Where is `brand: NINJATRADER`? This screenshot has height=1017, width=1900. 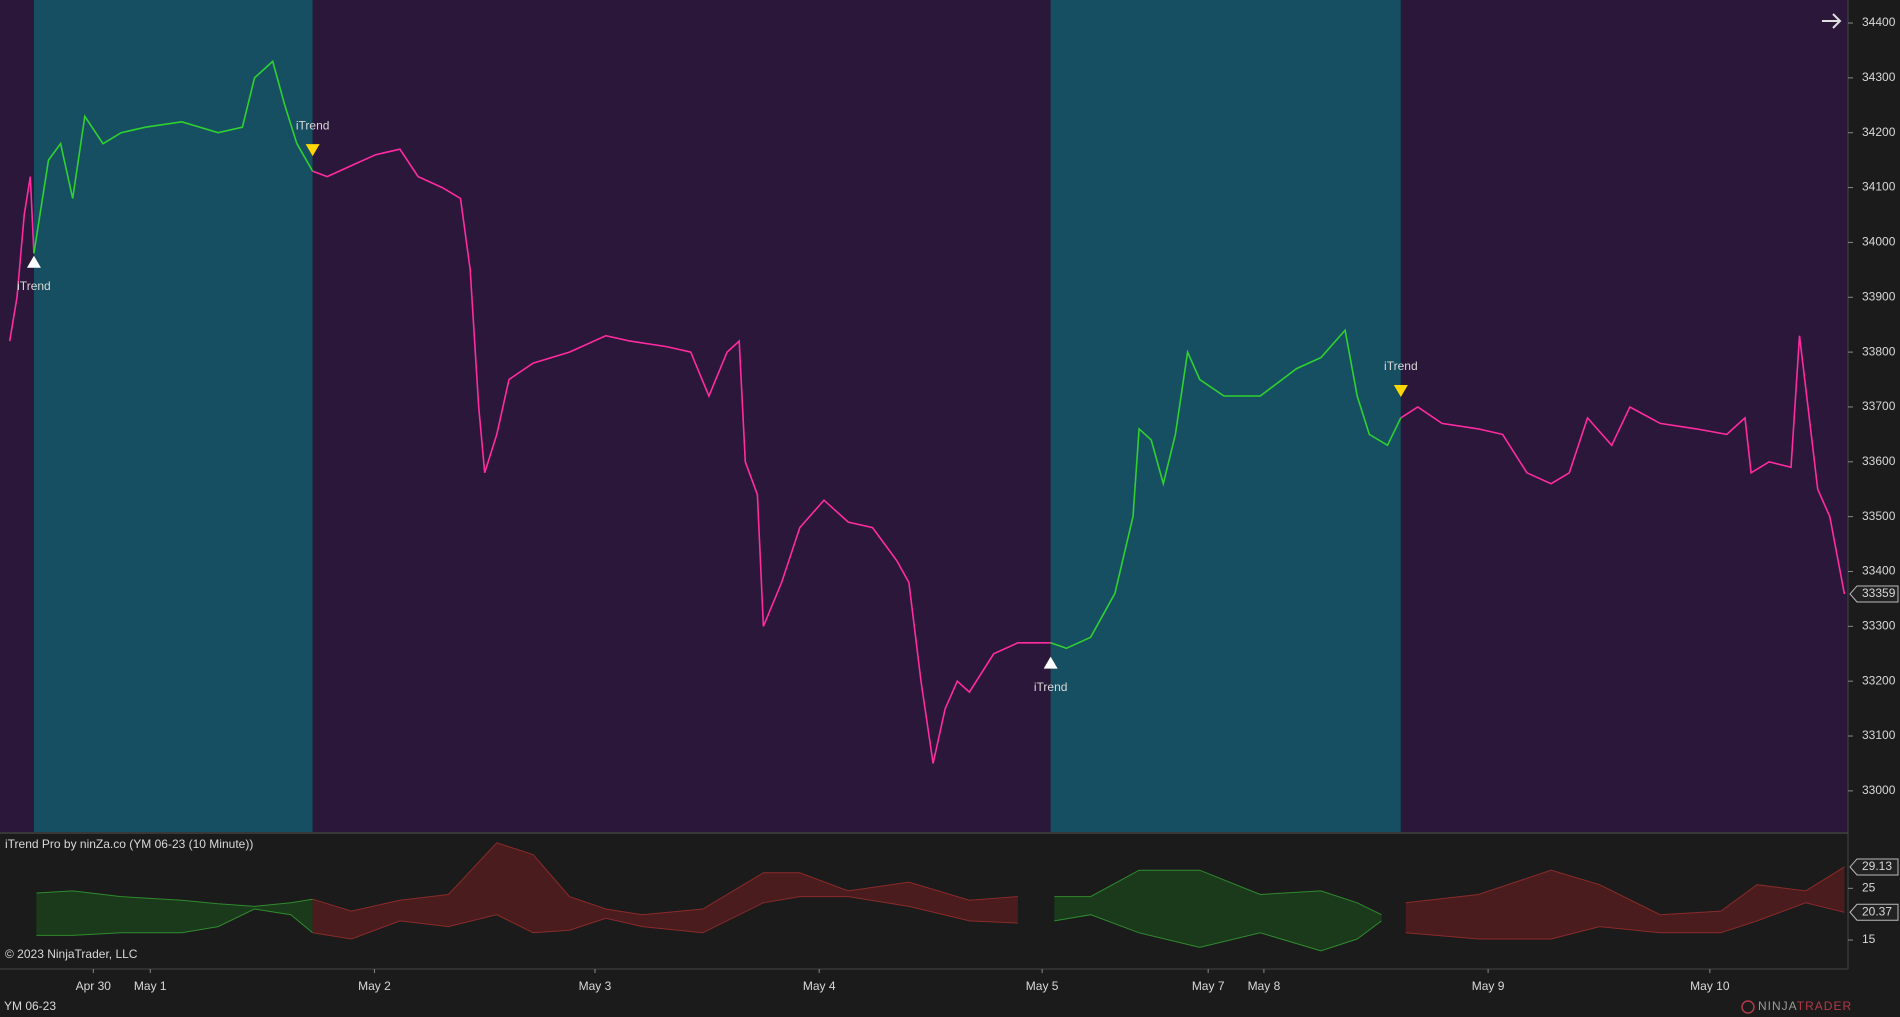 brand: NINJATRADER is located at coordinates (1805, 1006).